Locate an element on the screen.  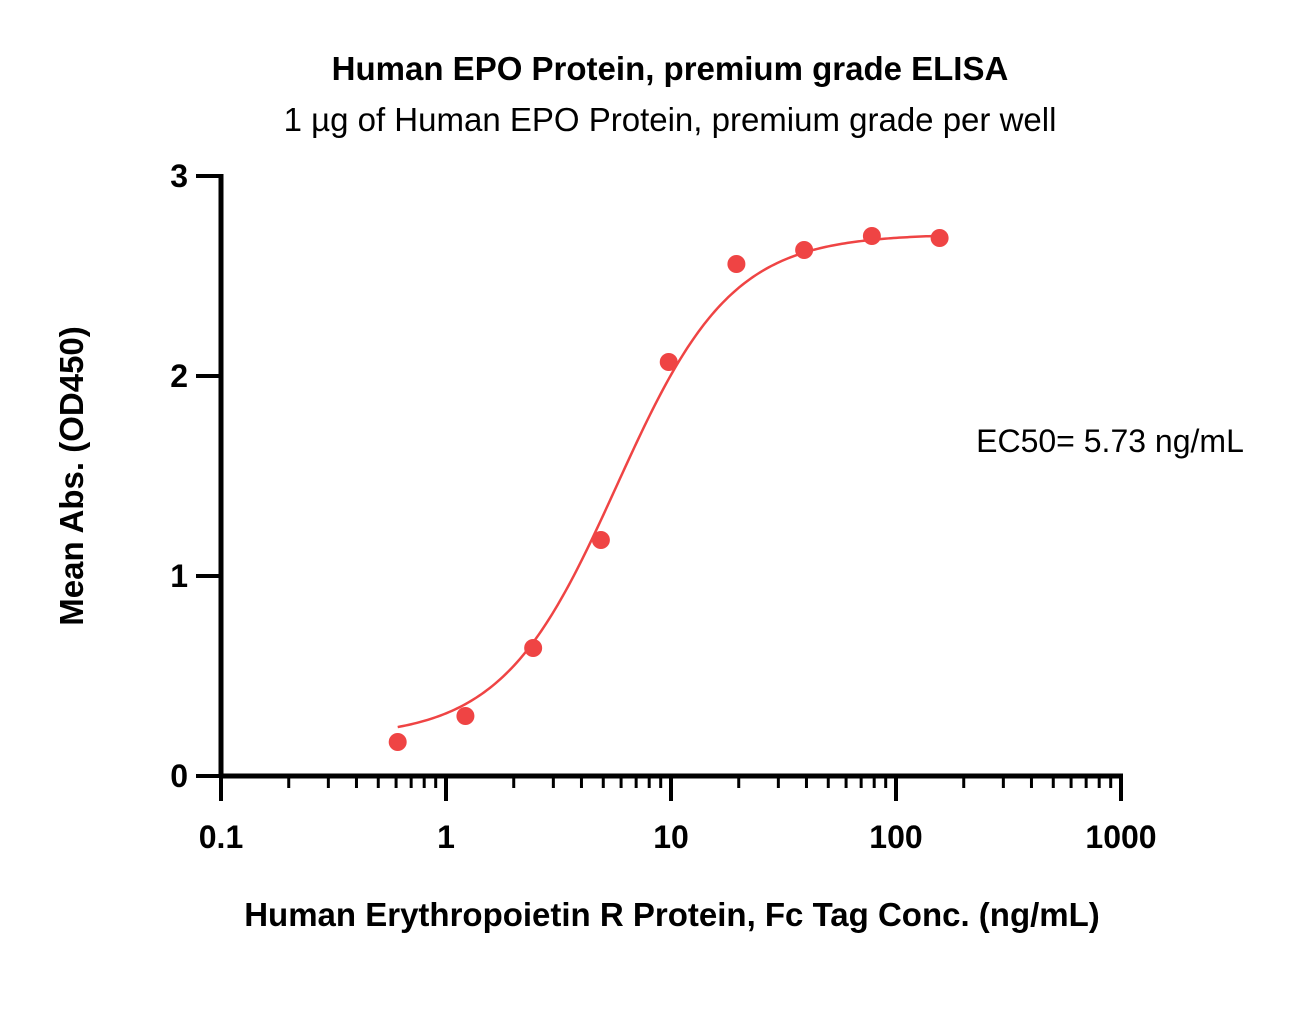
chart-title: Human EPO Protein, premium grade ELISA is located at coordinates (670, 68).